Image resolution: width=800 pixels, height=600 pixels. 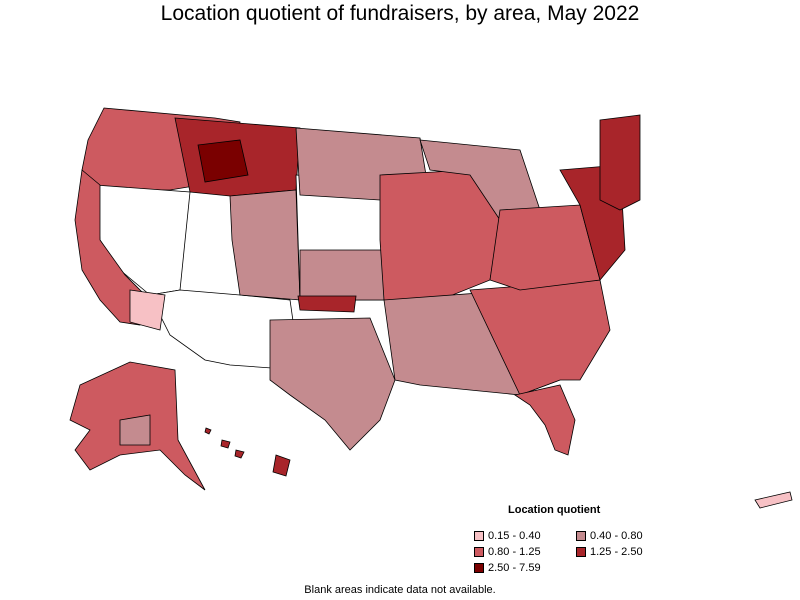 I want to click on legend-item: 2.50 - 7.59, so click(x=507, y=568).